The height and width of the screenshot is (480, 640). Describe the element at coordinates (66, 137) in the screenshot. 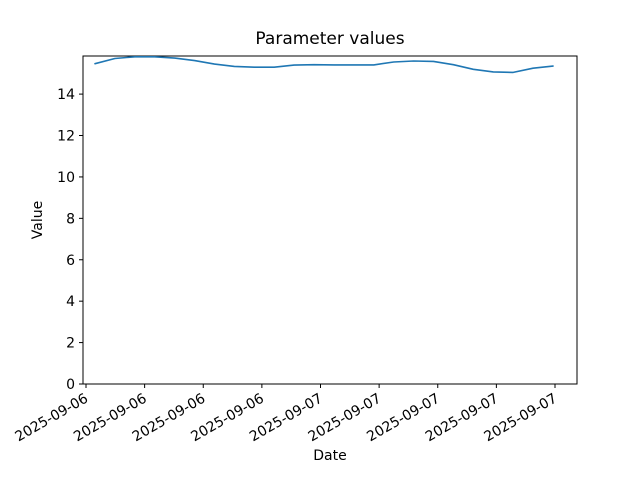

I see `y-tick-label: 12` at that location.